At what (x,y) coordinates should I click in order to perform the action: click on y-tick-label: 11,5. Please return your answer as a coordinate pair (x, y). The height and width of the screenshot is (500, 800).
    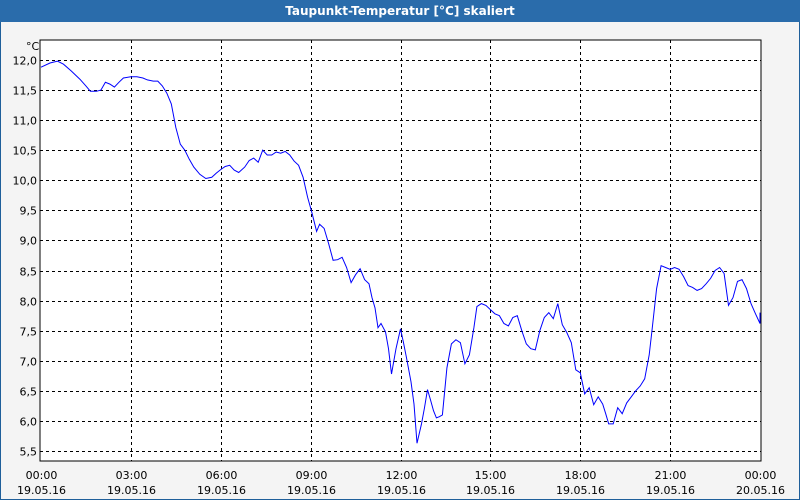
    Looking at the image, I should click on (25, 91).